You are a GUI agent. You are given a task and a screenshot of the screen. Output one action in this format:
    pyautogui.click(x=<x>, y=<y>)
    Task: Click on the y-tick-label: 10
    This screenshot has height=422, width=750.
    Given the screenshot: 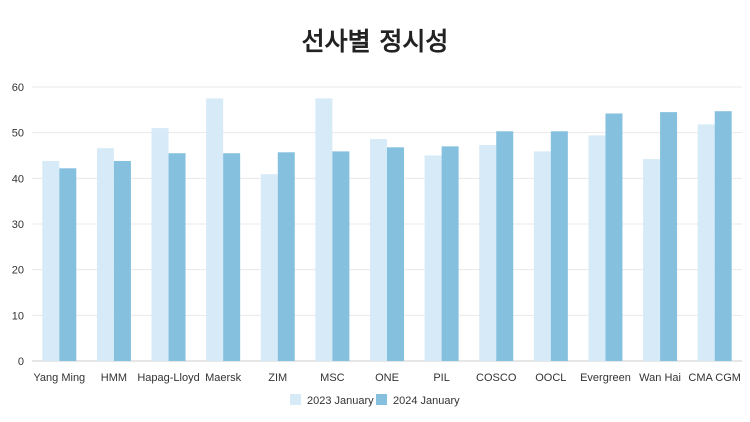 What is the action you would take?
    pyautogui.click(x=18, y=316)
    